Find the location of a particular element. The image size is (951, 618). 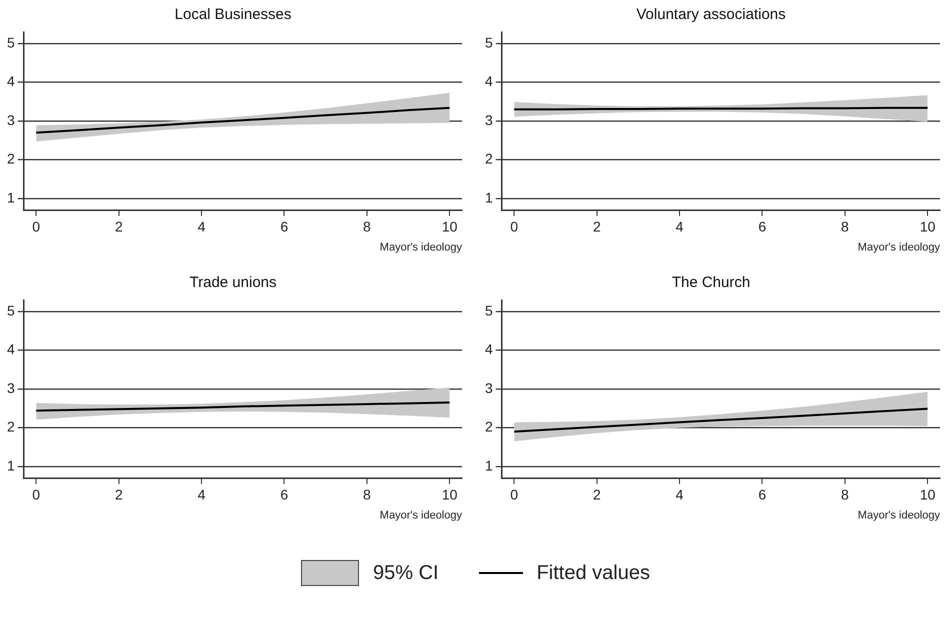

legend-label: Fitted values is located at coordinates (593, 573).